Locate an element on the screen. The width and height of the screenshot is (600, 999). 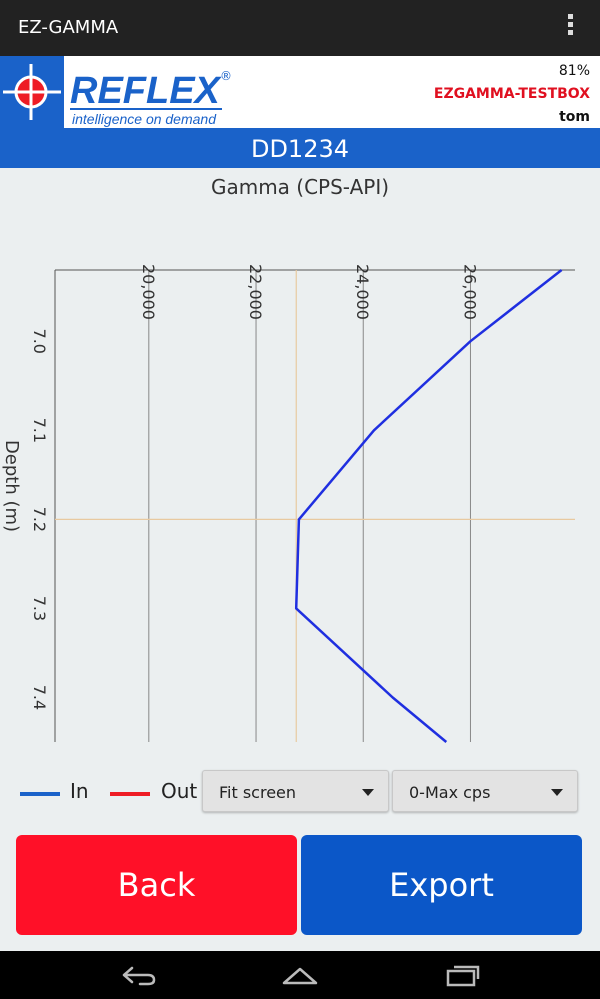
overflow-menu-icon is located at coordinates (571, 28).